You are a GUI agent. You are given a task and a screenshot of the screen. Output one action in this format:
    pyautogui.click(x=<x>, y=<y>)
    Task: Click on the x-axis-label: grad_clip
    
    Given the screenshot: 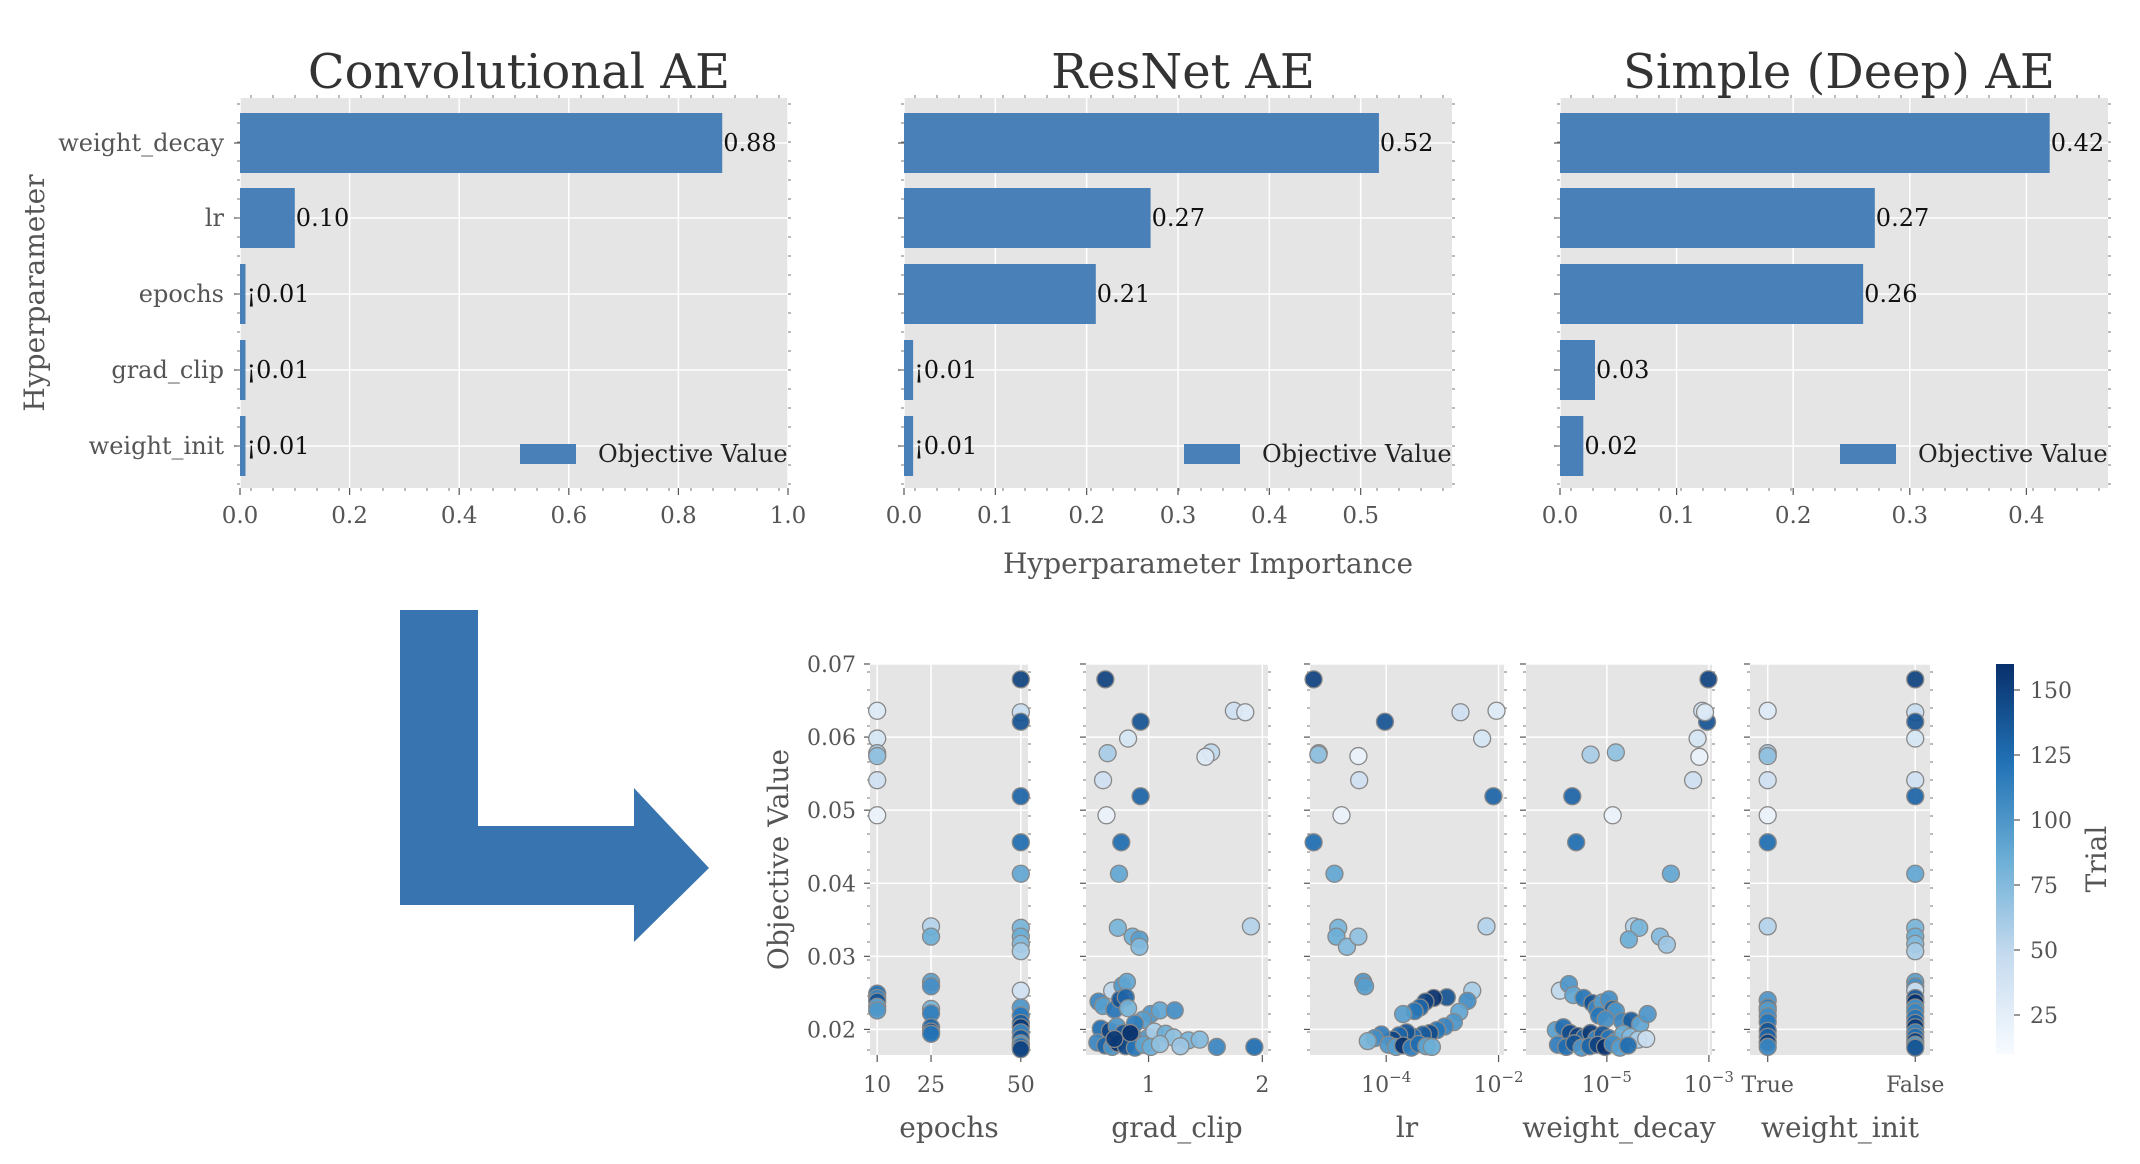 What is the action you would take?
    pyautogui.click(x=1176, y=1127)
    